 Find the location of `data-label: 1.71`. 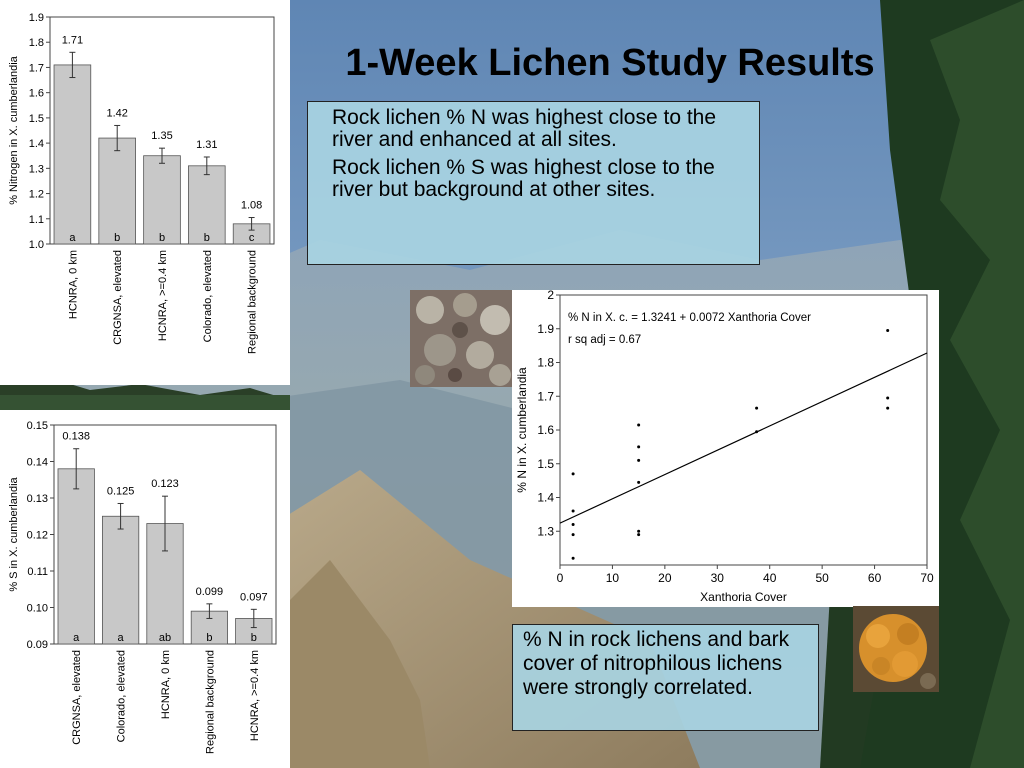

data-label: 1.71 is located at coordinates (72, 40).